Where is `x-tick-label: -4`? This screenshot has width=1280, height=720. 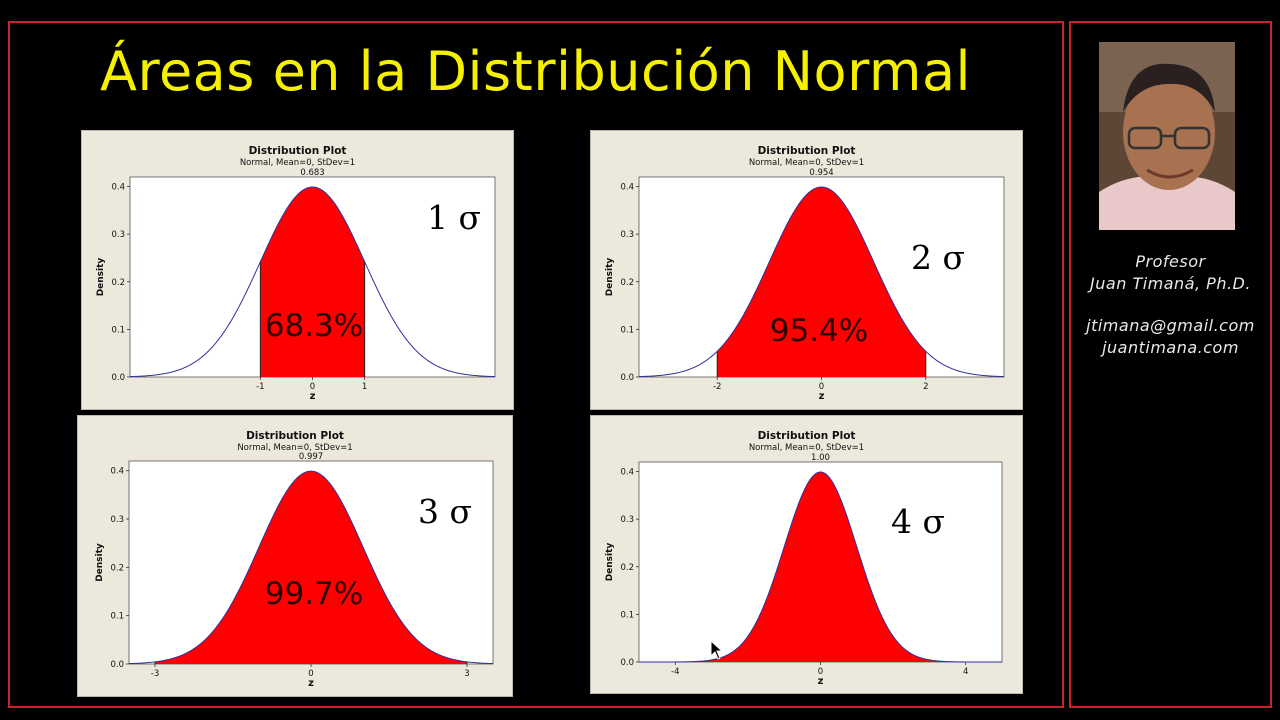 x-tick-label: -4 is located at coordinates (675, 672).